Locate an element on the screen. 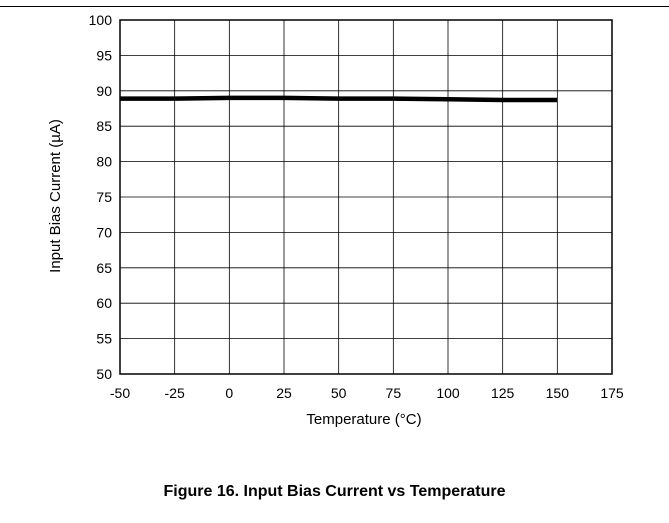  x-tick-label: 25 is located at coordinates (284, 393).